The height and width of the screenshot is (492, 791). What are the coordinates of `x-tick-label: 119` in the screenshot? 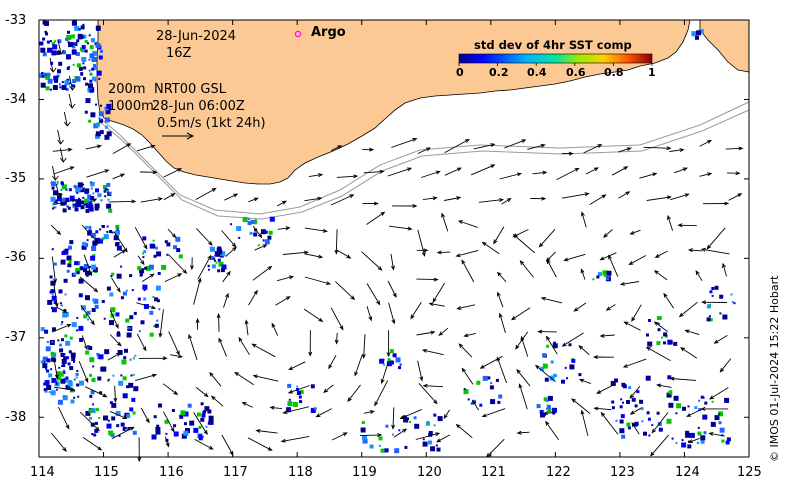 It's located at (364, 472).